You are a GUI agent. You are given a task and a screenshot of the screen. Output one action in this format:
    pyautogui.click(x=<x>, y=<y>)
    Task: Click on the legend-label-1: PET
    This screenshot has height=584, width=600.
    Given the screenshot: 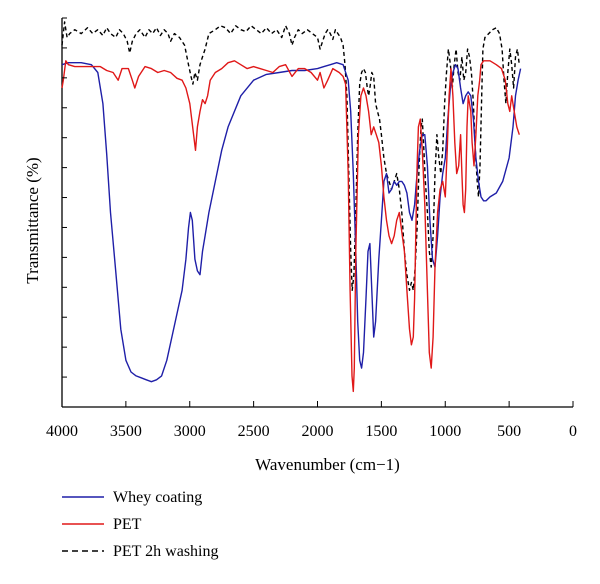 What is the action you would take?
    pyautogui.click(x=127, y=524)
    